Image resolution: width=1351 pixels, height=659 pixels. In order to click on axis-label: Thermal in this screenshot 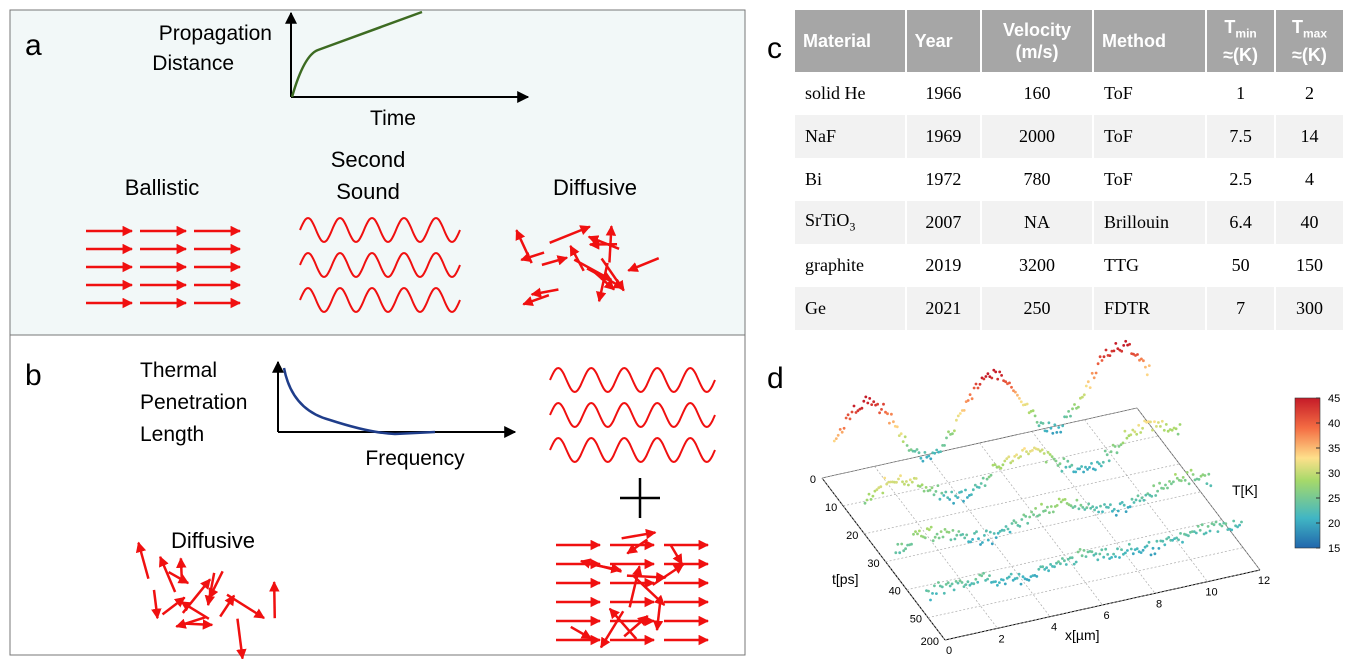, I will do `click(178, 370)`.